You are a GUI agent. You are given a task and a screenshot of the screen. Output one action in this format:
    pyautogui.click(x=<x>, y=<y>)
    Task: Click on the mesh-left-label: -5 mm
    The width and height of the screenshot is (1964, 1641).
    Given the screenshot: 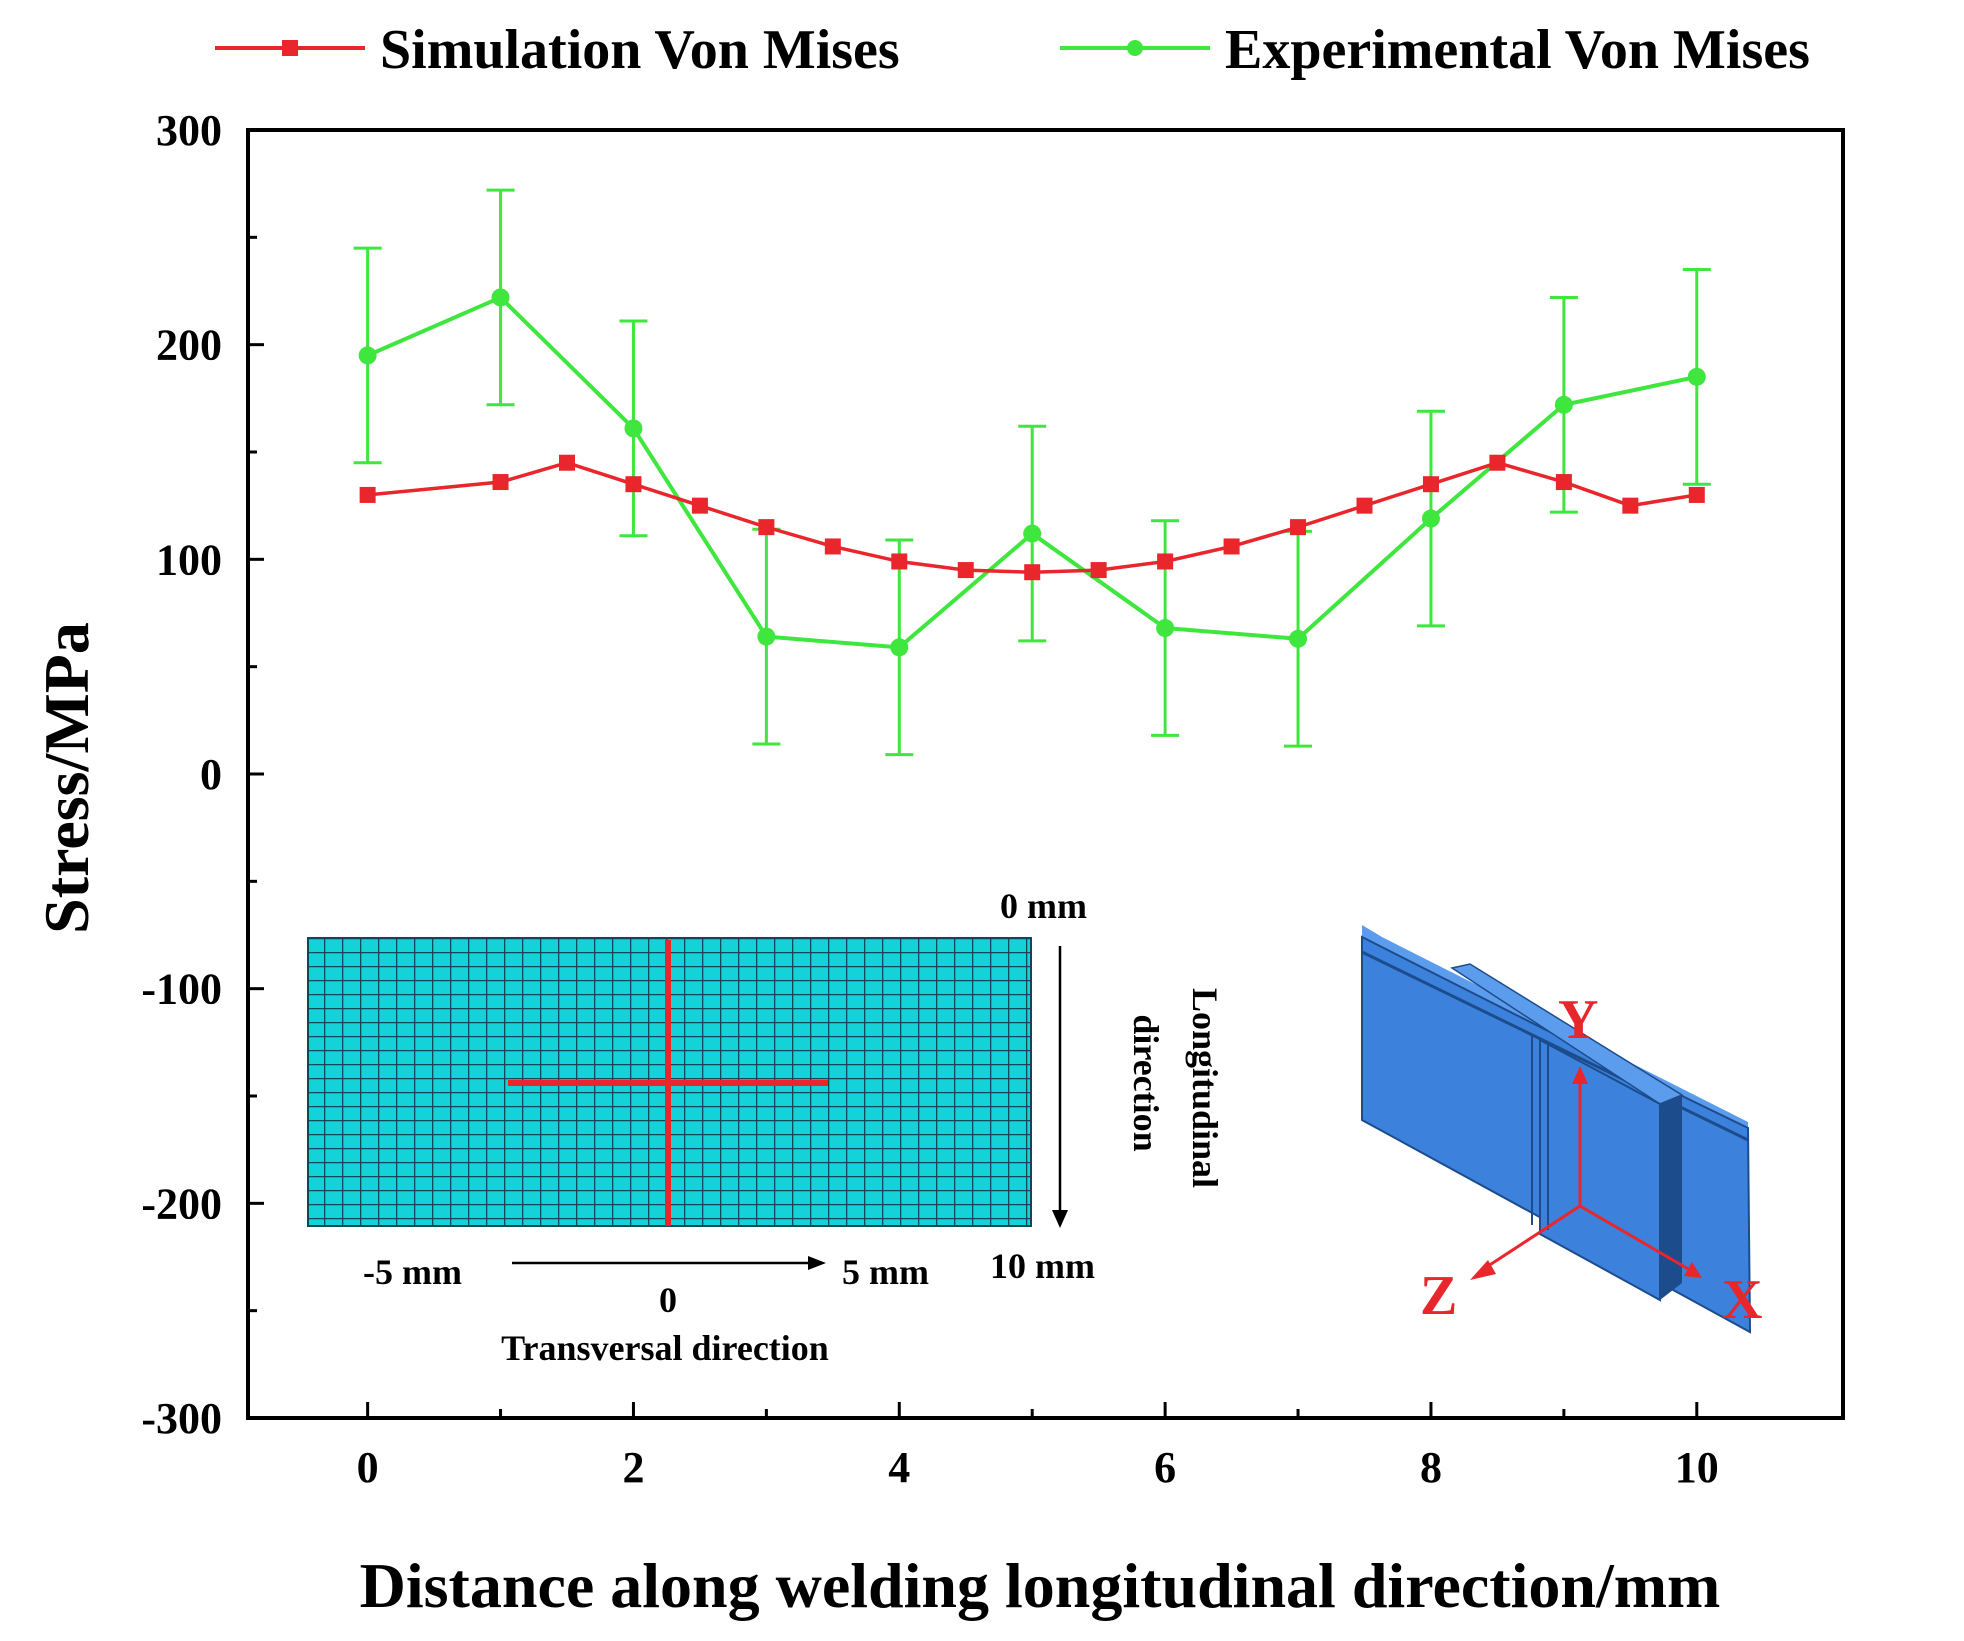 What is the action you would take?
    pyautogui.click(x=412, y=1272)
    